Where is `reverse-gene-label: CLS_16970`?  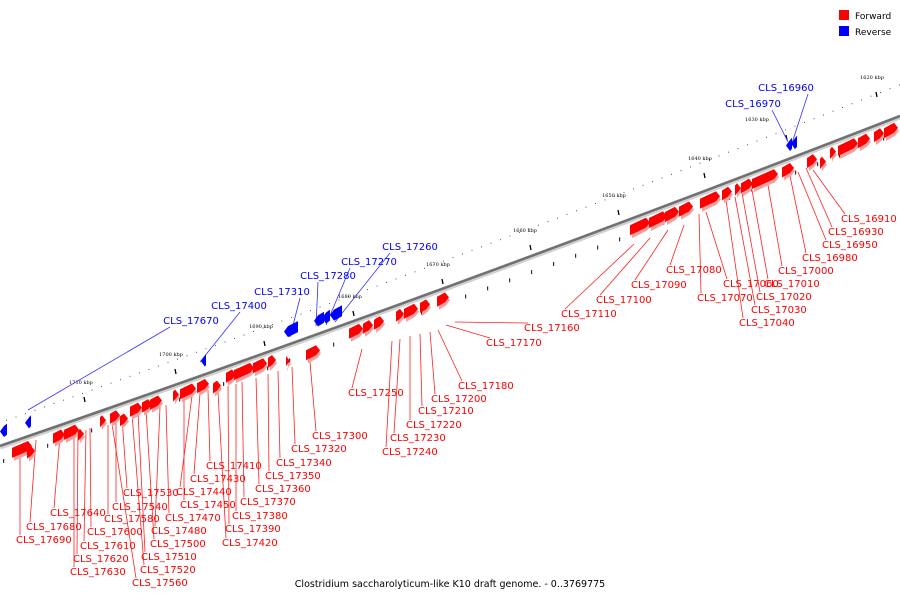 reverse-gene-label: CLS_16970 is located at coordinates (753, 104).